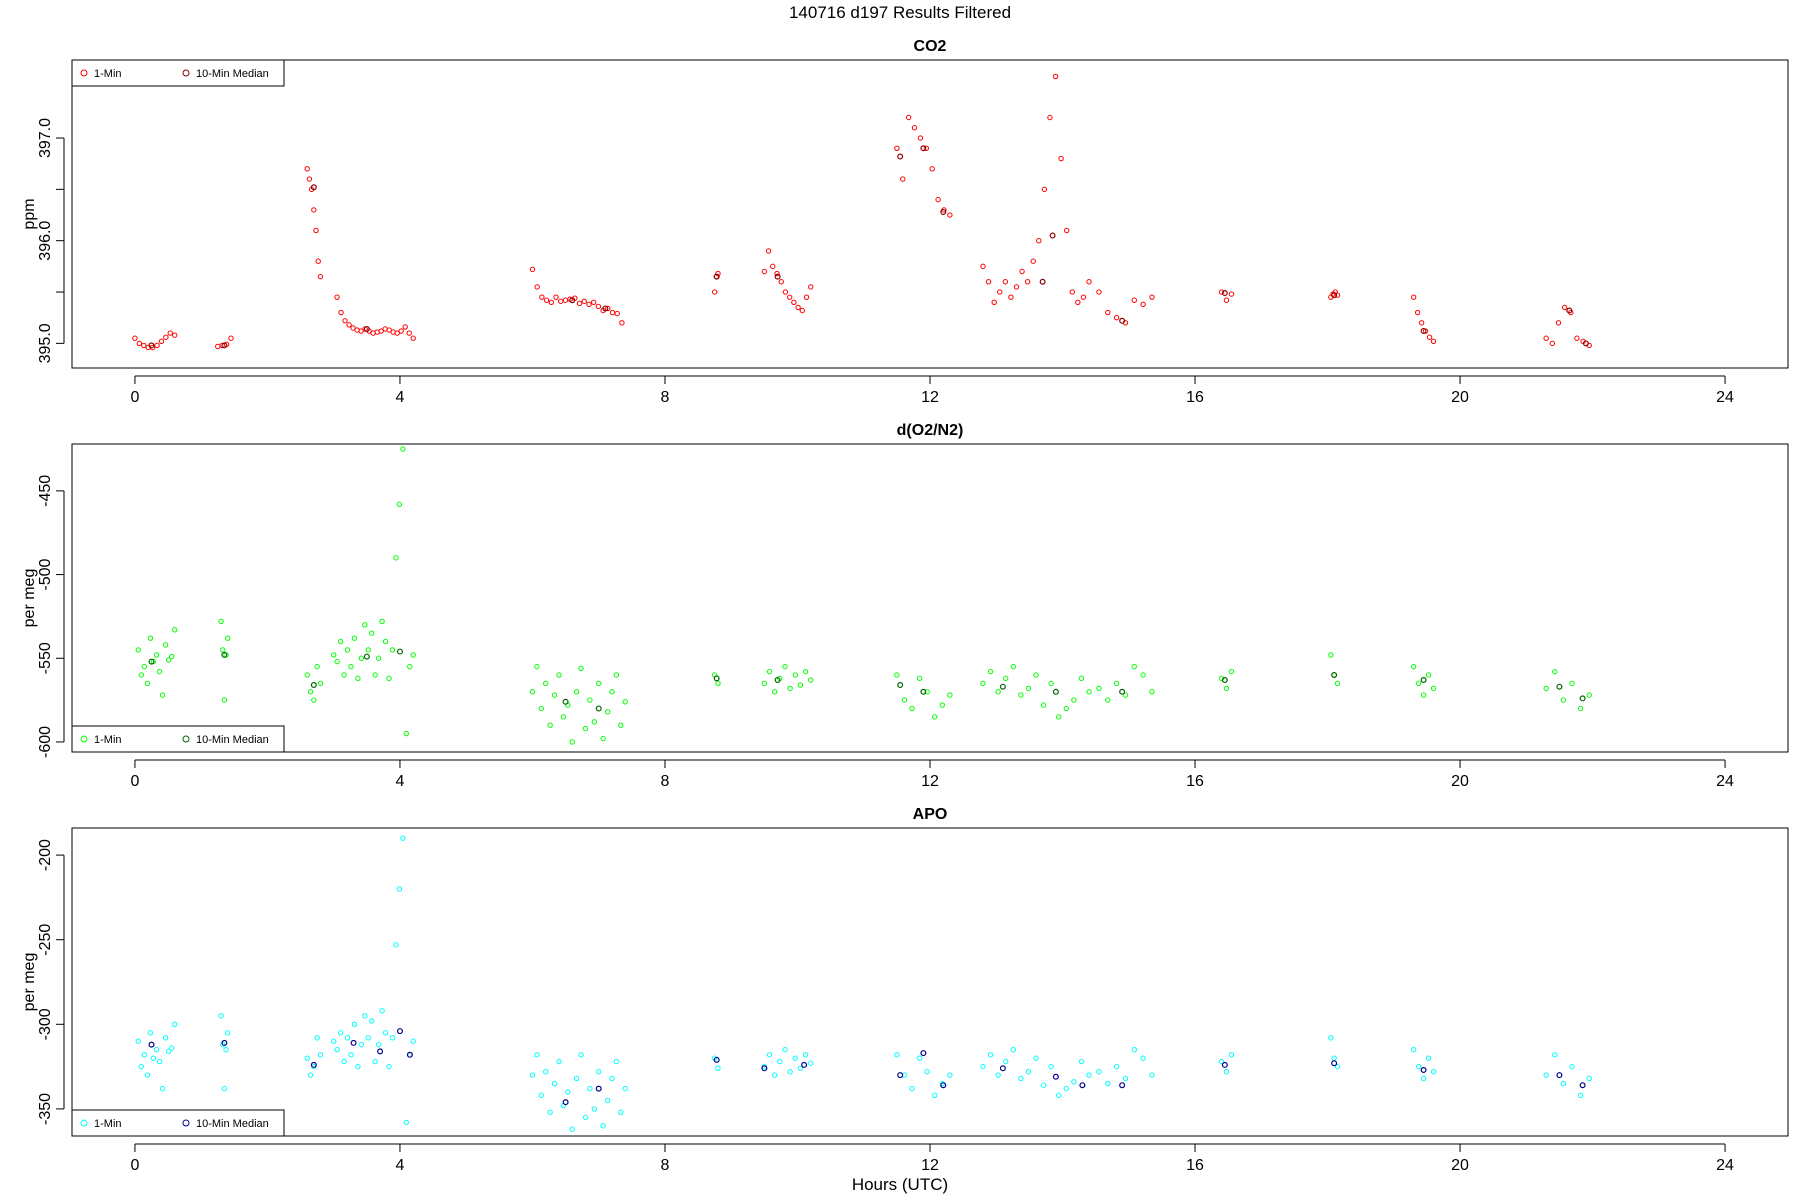  I want to click on x-tick-label: 4, so click(400, 397).